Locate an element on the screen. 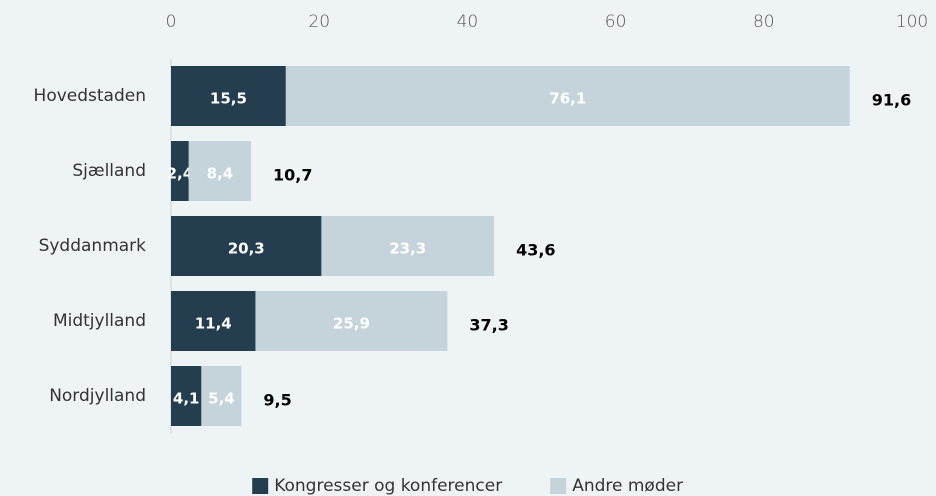 This screenshot has width=936, height=496. x-tick-label: 20 is located at coordinates (319, 22).